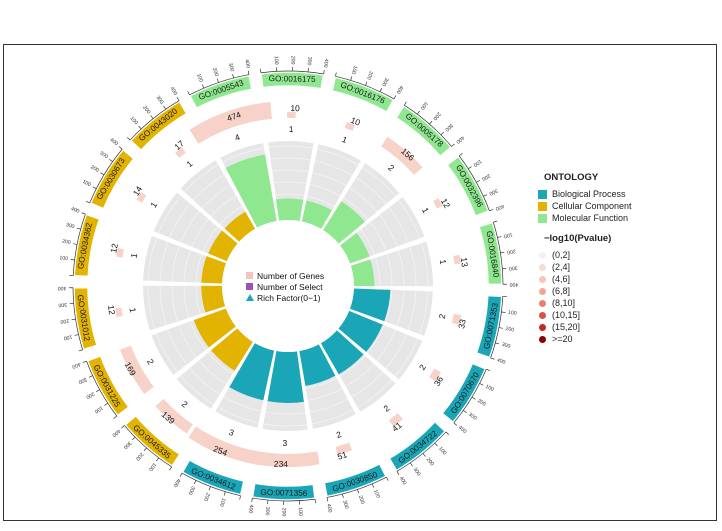 The image size is (722, 531). I want to click on pvalue-legend-item: (0,2], so click(627, 255).